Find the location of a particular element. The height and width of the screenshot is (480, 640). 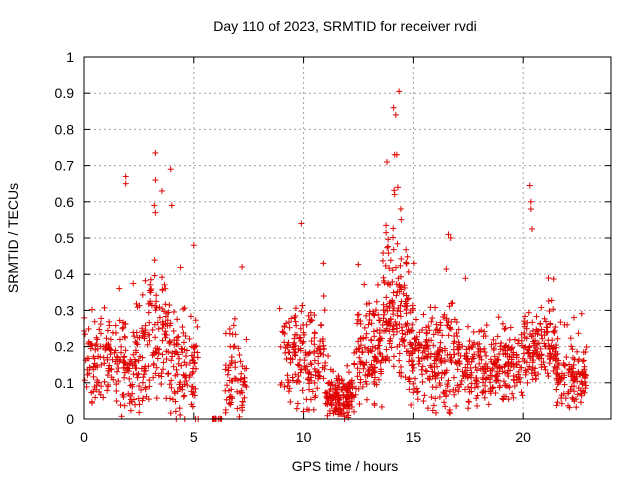

y-tick-label: 0.9 is located at coordinates (65, 93).